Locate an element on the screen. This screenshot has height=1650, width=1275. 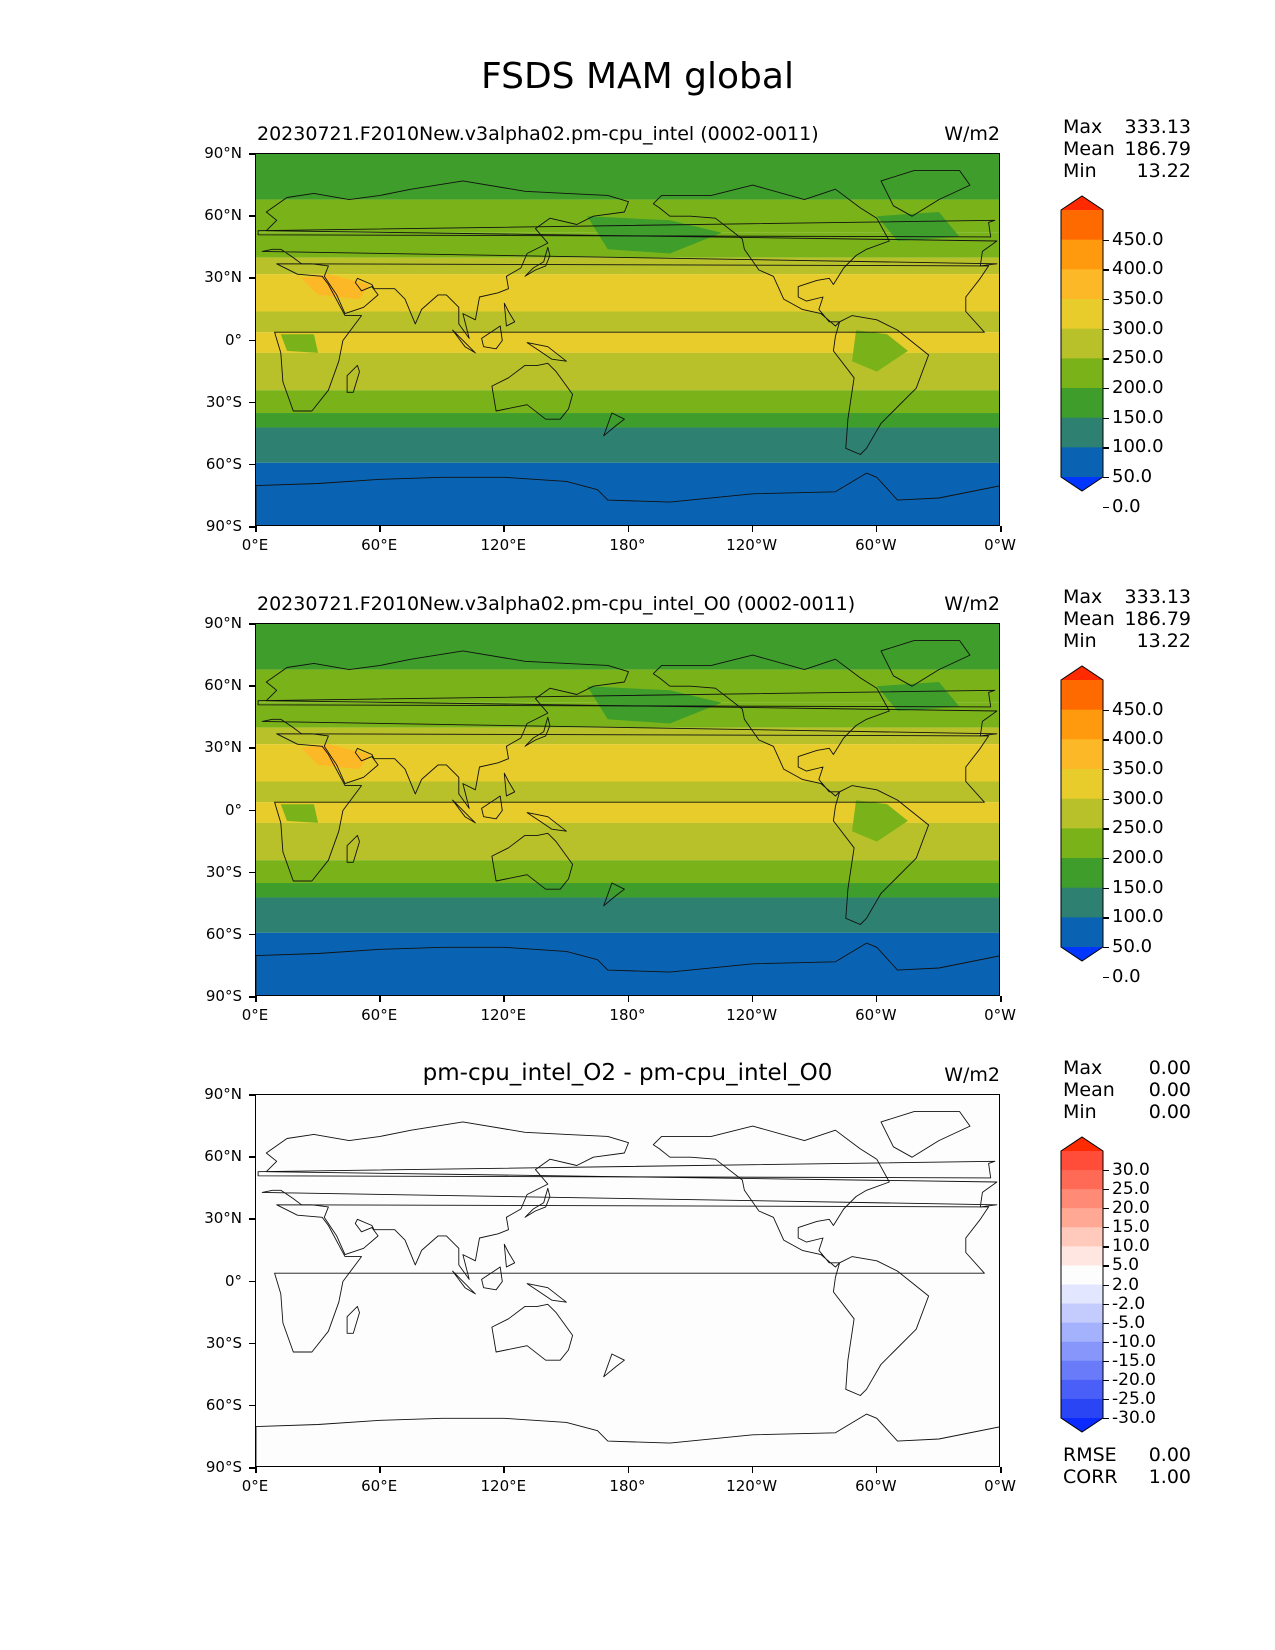
stats-row: Min 13.22 is located at coordinates (1127, 641).